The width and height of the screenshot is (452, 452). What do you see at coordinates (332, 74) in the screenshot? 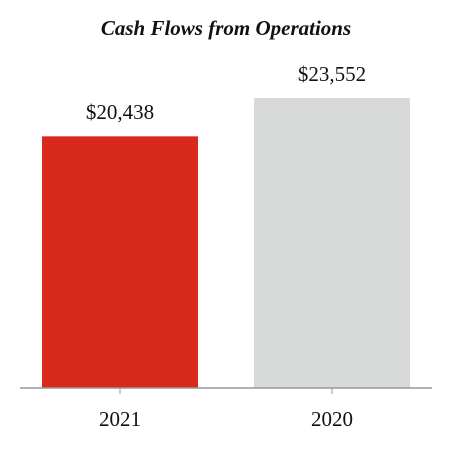
I see `value-label: $23,552` at bounding box center [332, 74].